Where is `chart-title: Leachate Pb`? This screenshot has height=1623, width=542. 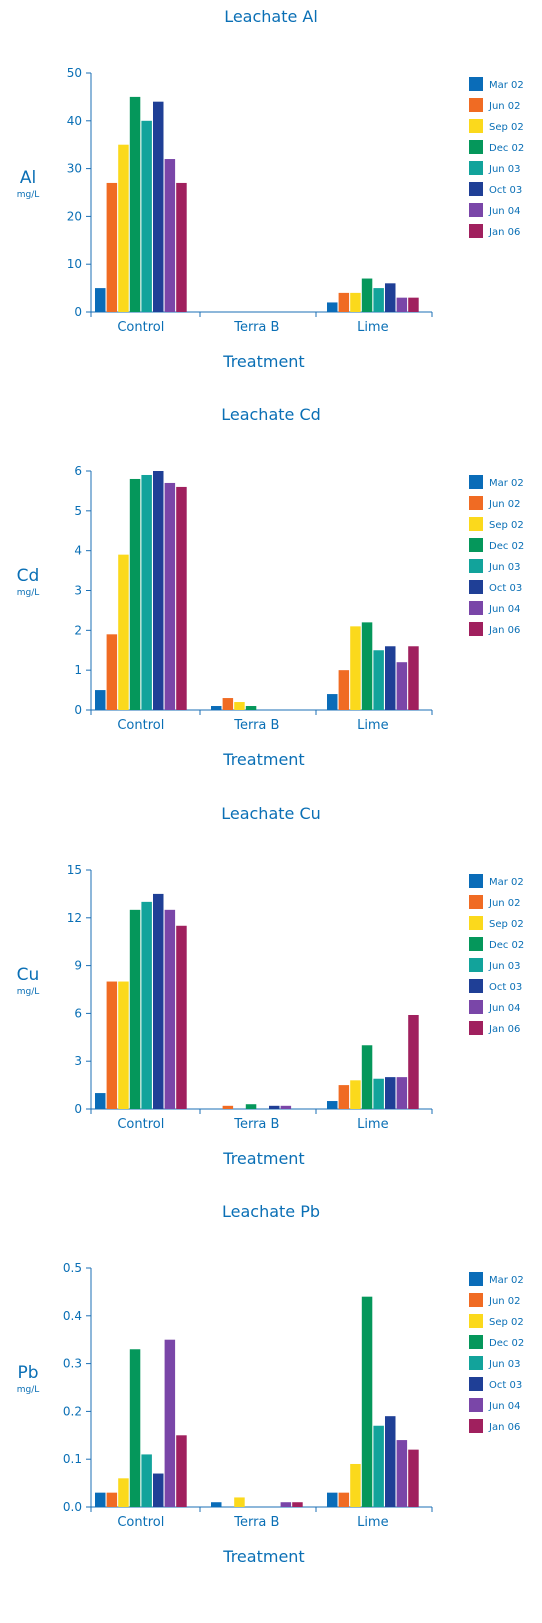 chart-title: Leachate Pb is located at coordinates (271, 1211).